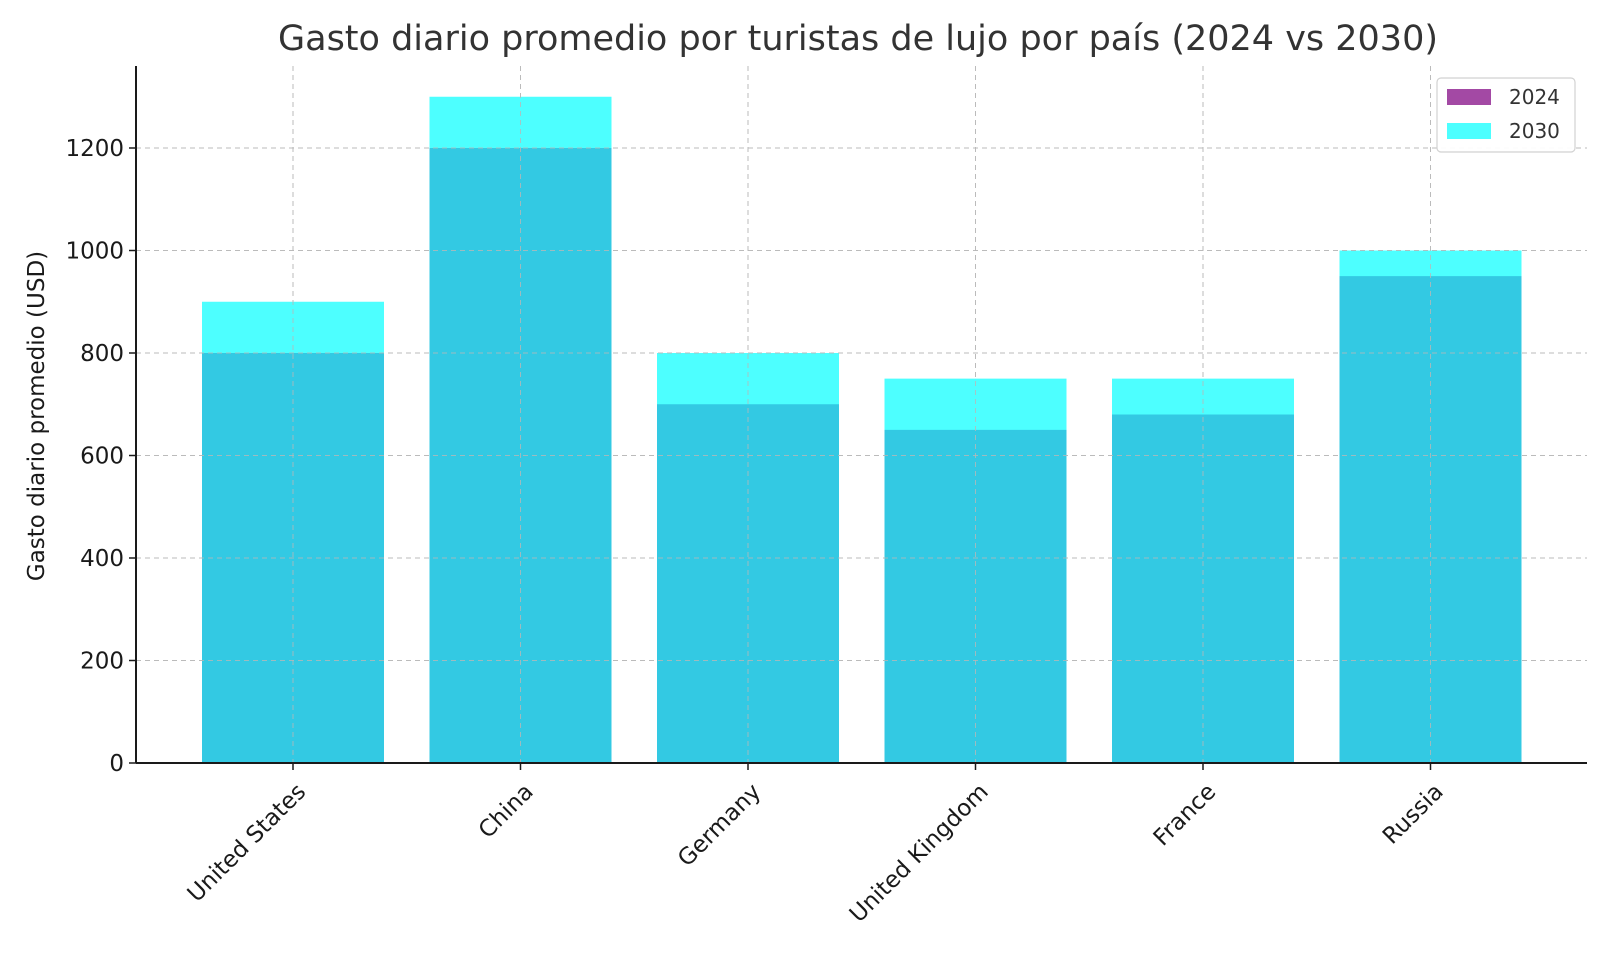  I want to click on bar-2024, so click(975, 596).